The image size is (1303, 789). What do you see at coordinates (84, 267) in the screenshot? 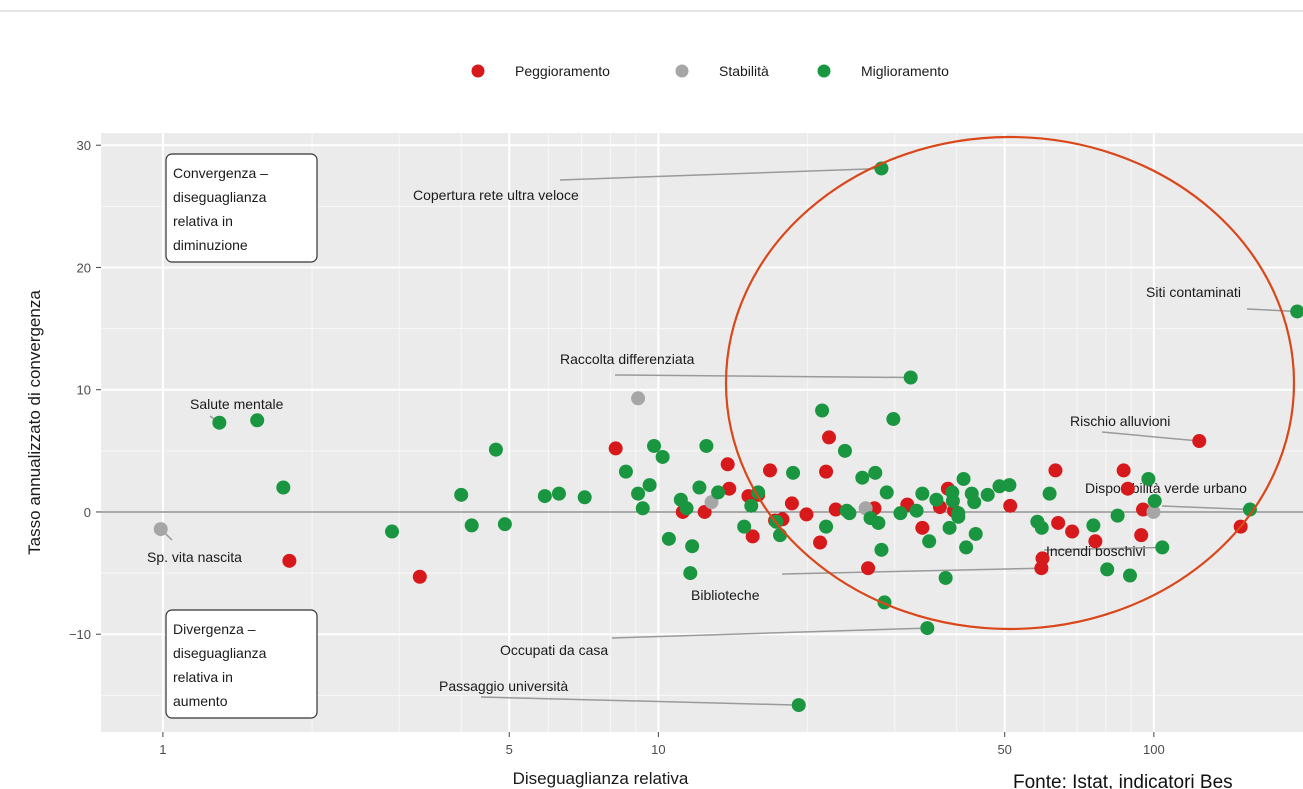
I see `y-tick-label: 20` at bounding box center [84, 267].